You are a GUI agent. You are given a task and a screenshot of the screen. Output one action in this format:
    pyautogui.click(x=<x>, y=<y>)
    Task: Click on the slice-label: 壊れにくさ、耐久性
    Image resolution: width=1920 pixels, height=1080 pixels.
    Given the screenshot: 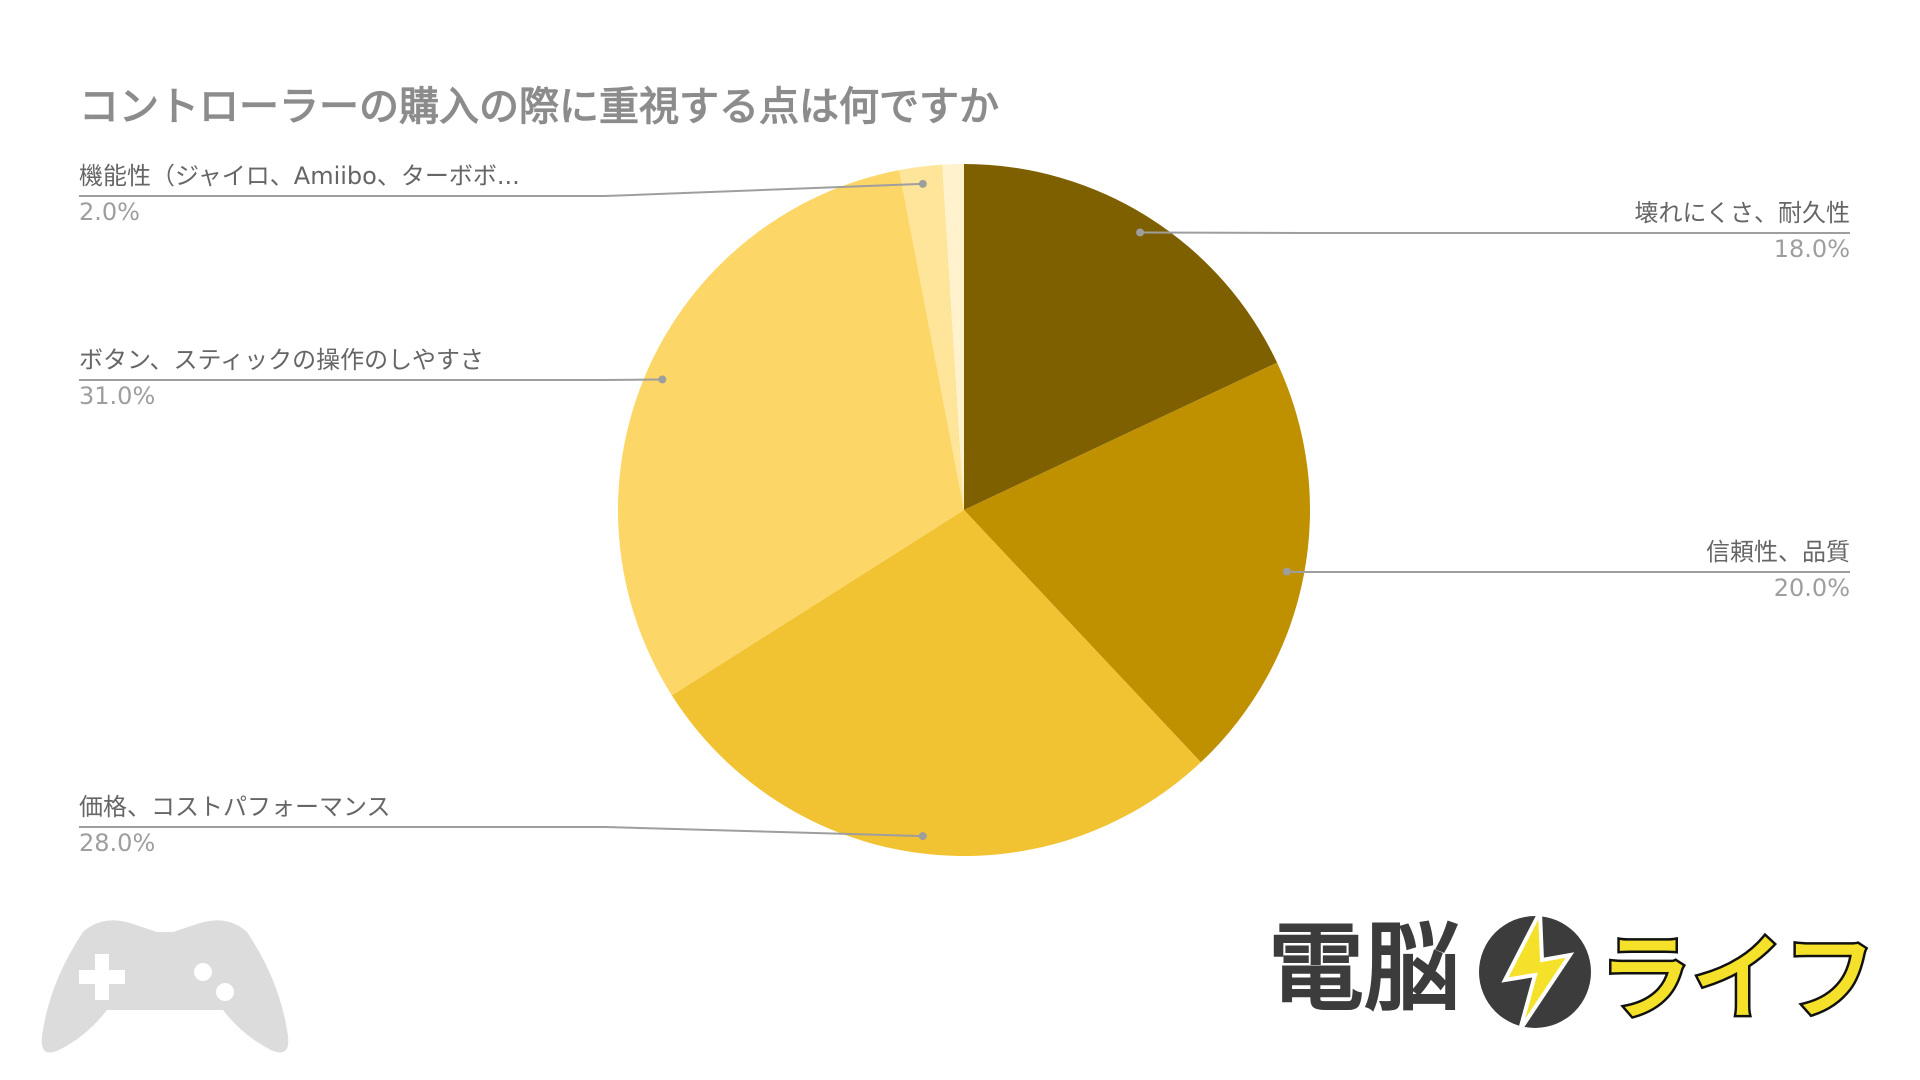 What is the action you would take?
    pyautogui.click(x=1742, y=213)
    